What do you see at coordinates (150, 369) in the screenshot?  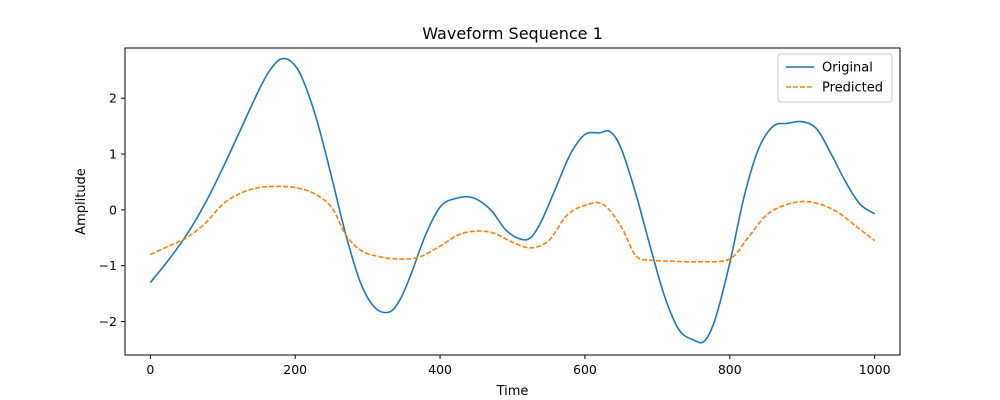 I see `x-tick-label: 0` at bounding box center [150, 369].